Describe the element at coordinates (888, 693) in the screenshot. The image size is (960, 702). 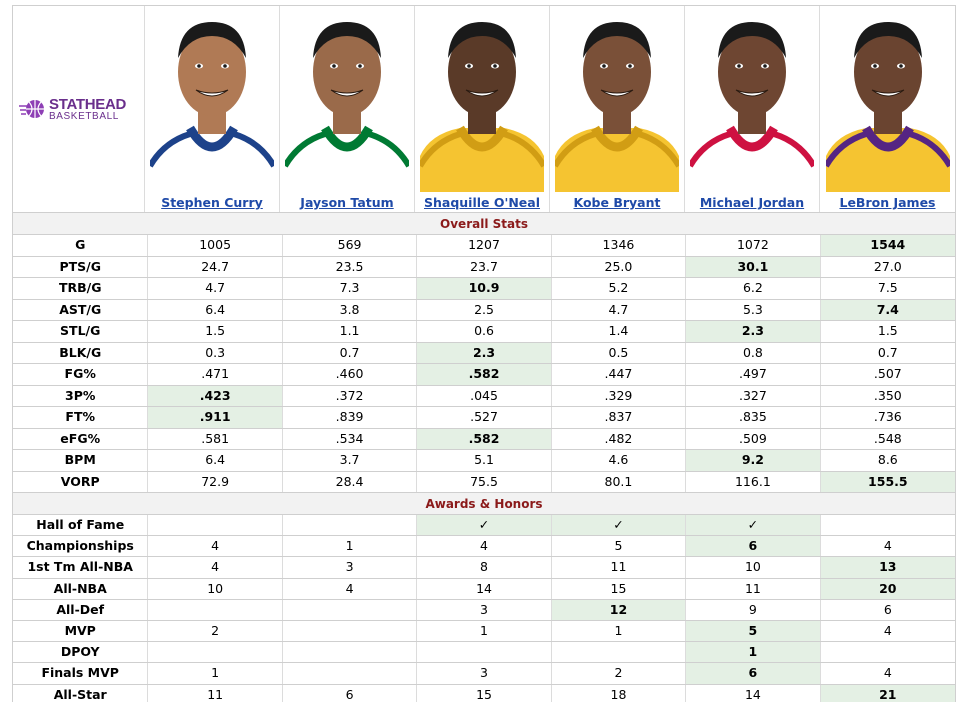
I see `stat-cell-lebron-james: 21` at that location.